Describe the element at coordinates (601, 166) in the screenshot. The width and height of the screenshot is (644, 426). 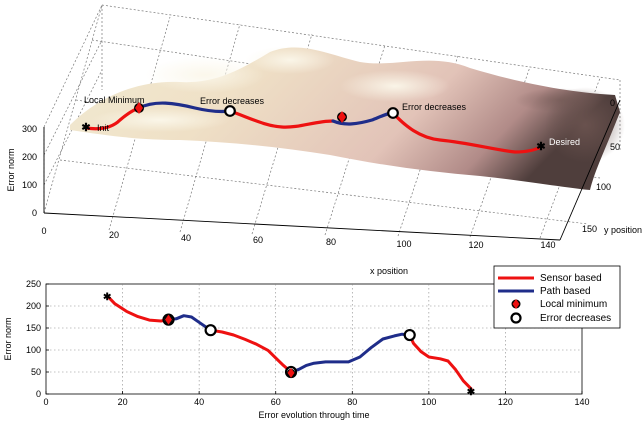
I see `y-ticks-3d: 0 50 100 150` at that location.